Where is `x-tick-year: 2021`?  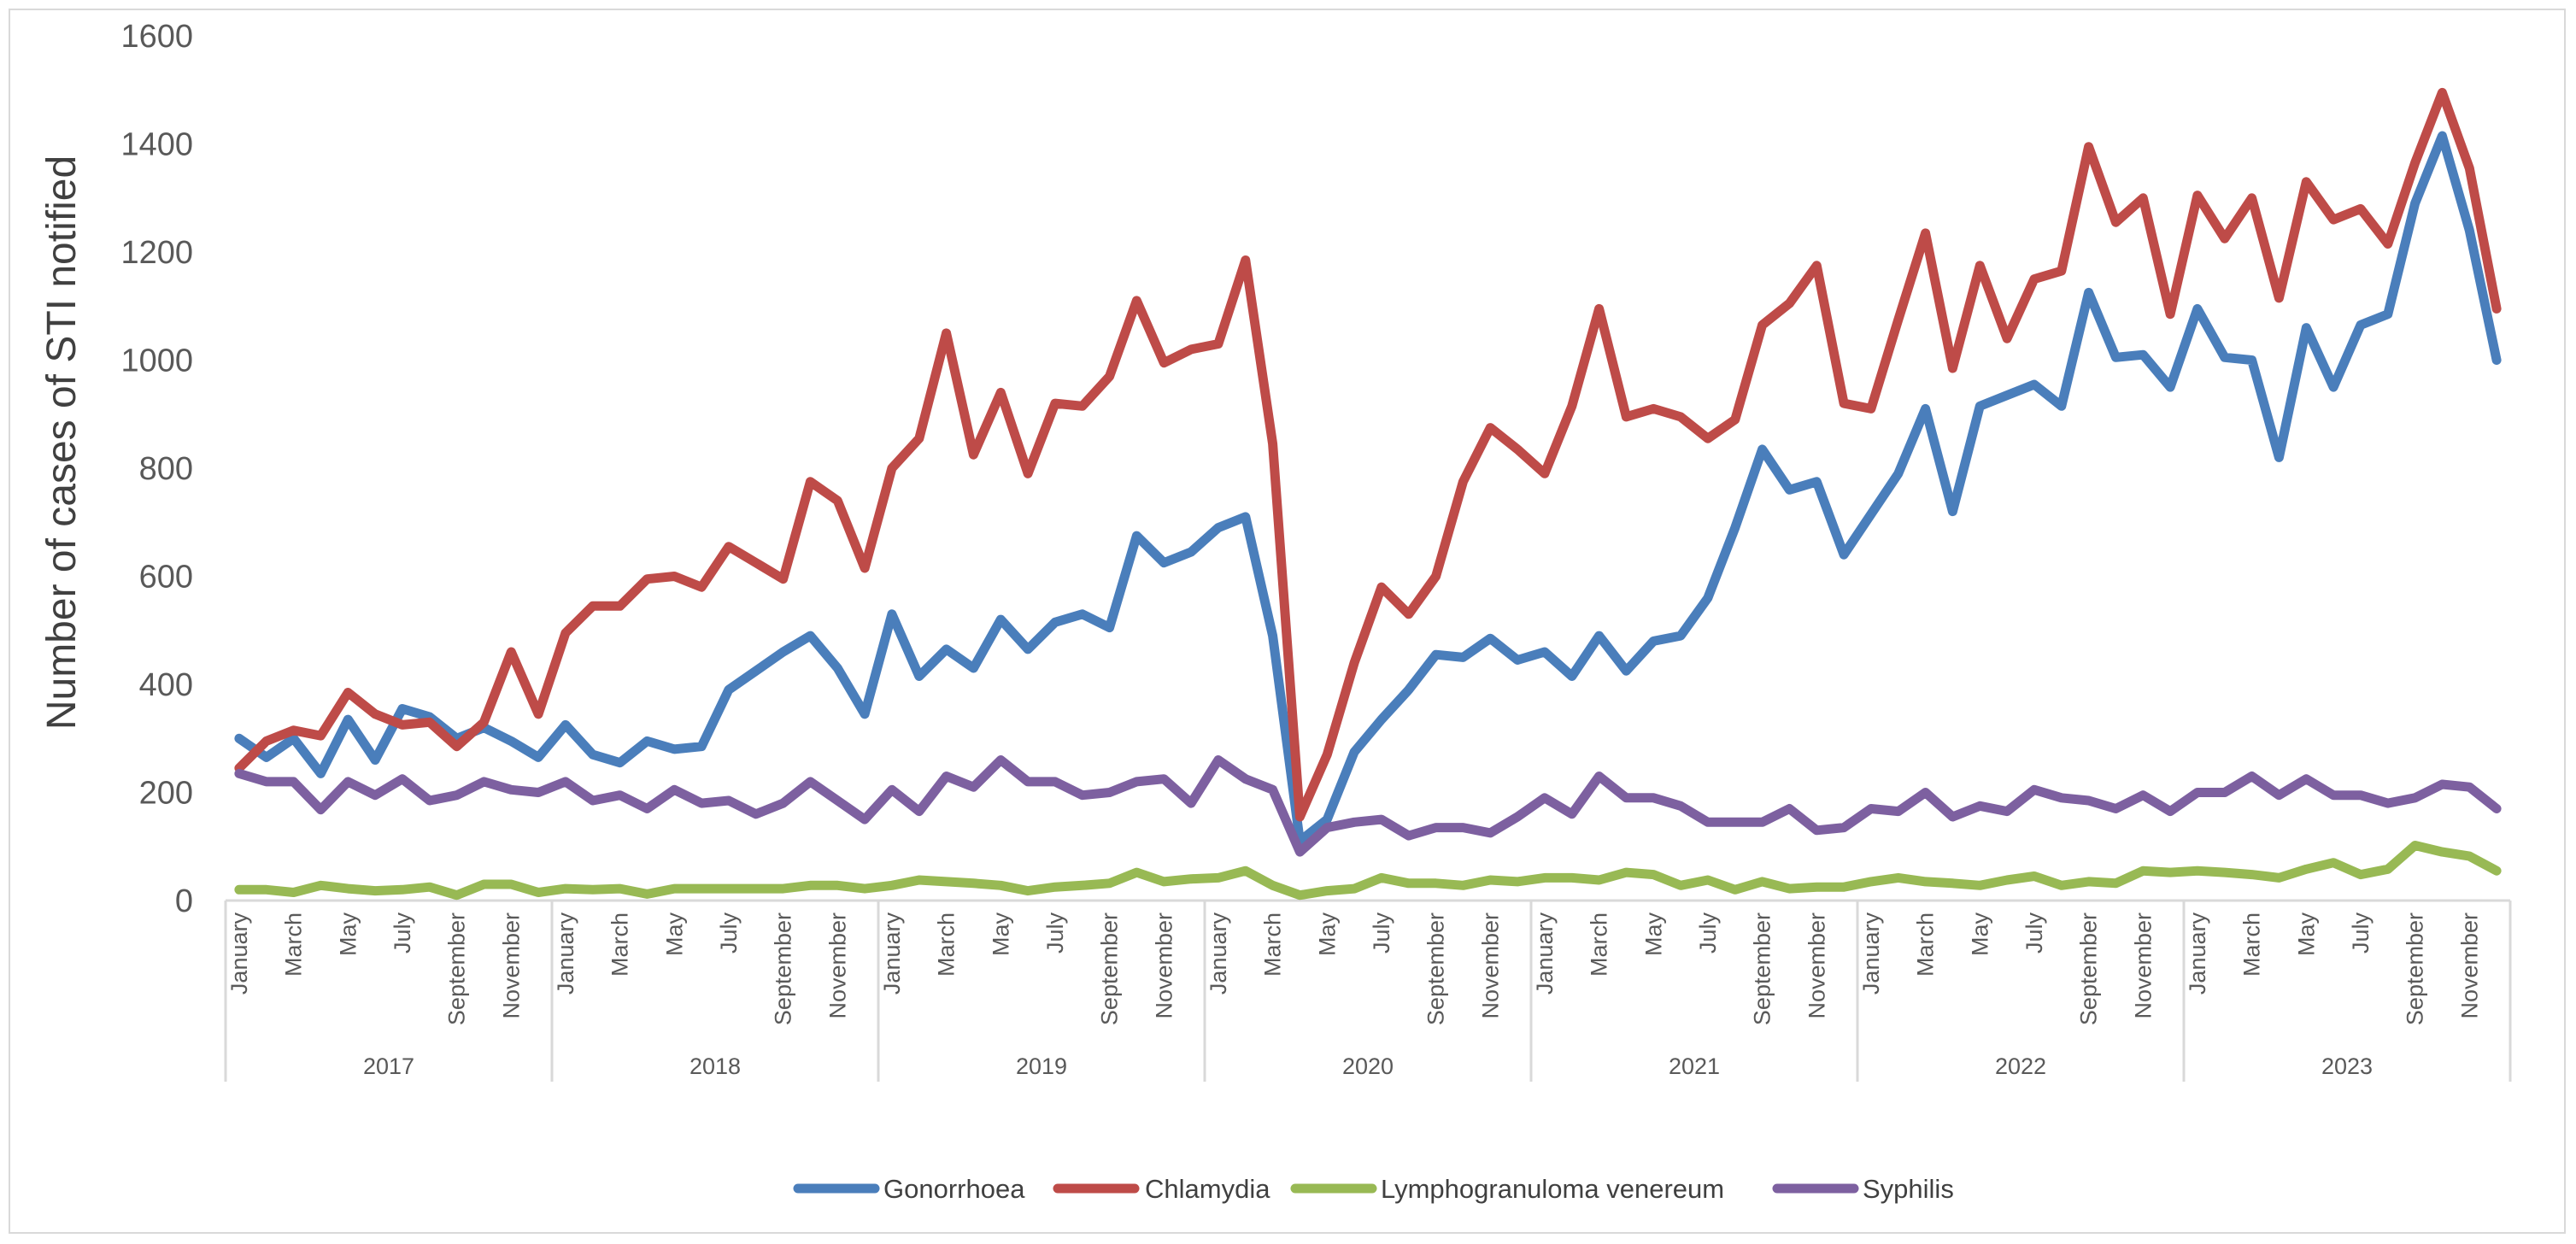 x-tick-year: 2021 is located at coordinates (1694, 1066).